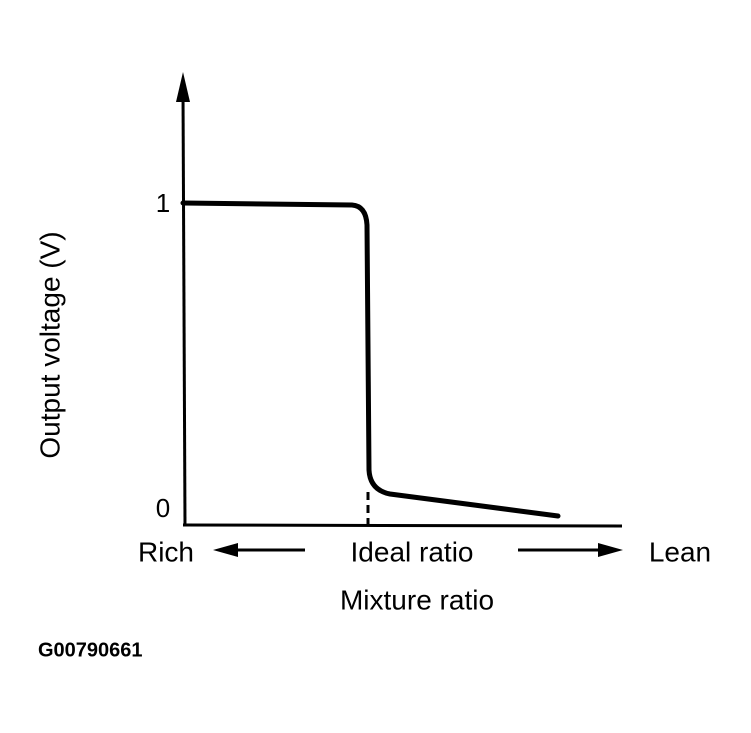 The height and width of the screenshot is (733, 751). Describe the element at coordinates (417, 599) in the screenshot. I see `x-axis-label: Mixture ratio` at that location.